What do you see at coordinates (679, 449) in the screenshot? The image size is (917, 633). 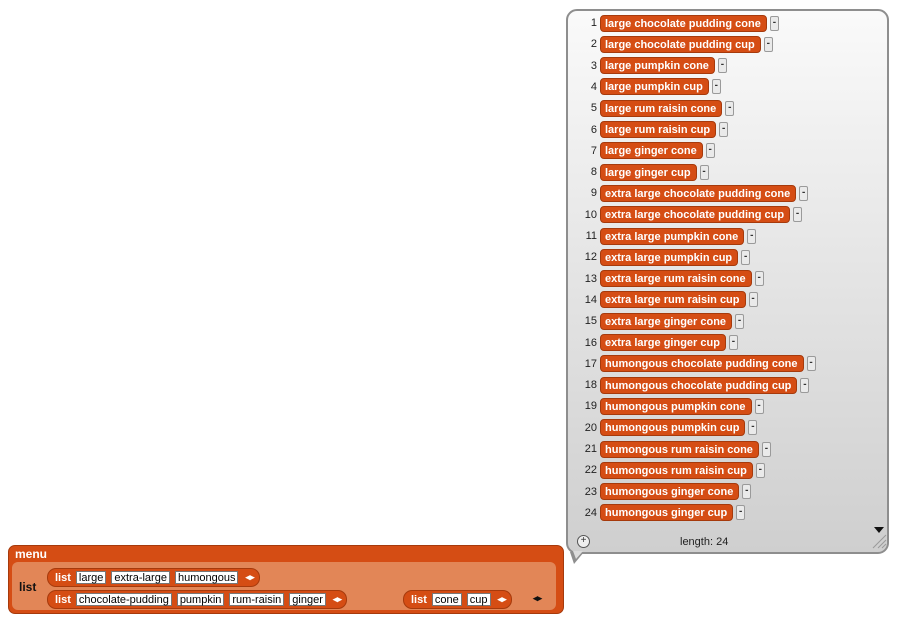 I see `item-value: humongous rum raisin cone` at bounding box center [679, 449].